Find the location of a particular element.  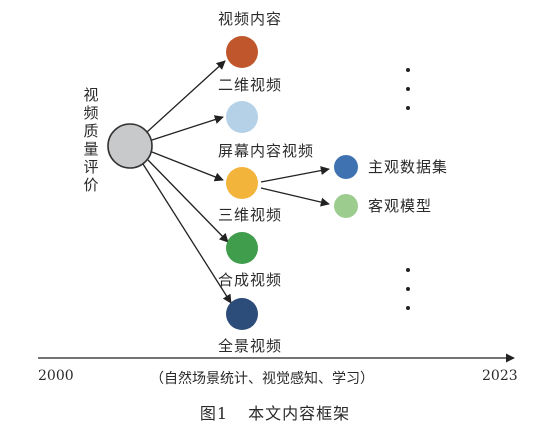

figure-title: 本文内容框架 is located at coordinates (299, 413).